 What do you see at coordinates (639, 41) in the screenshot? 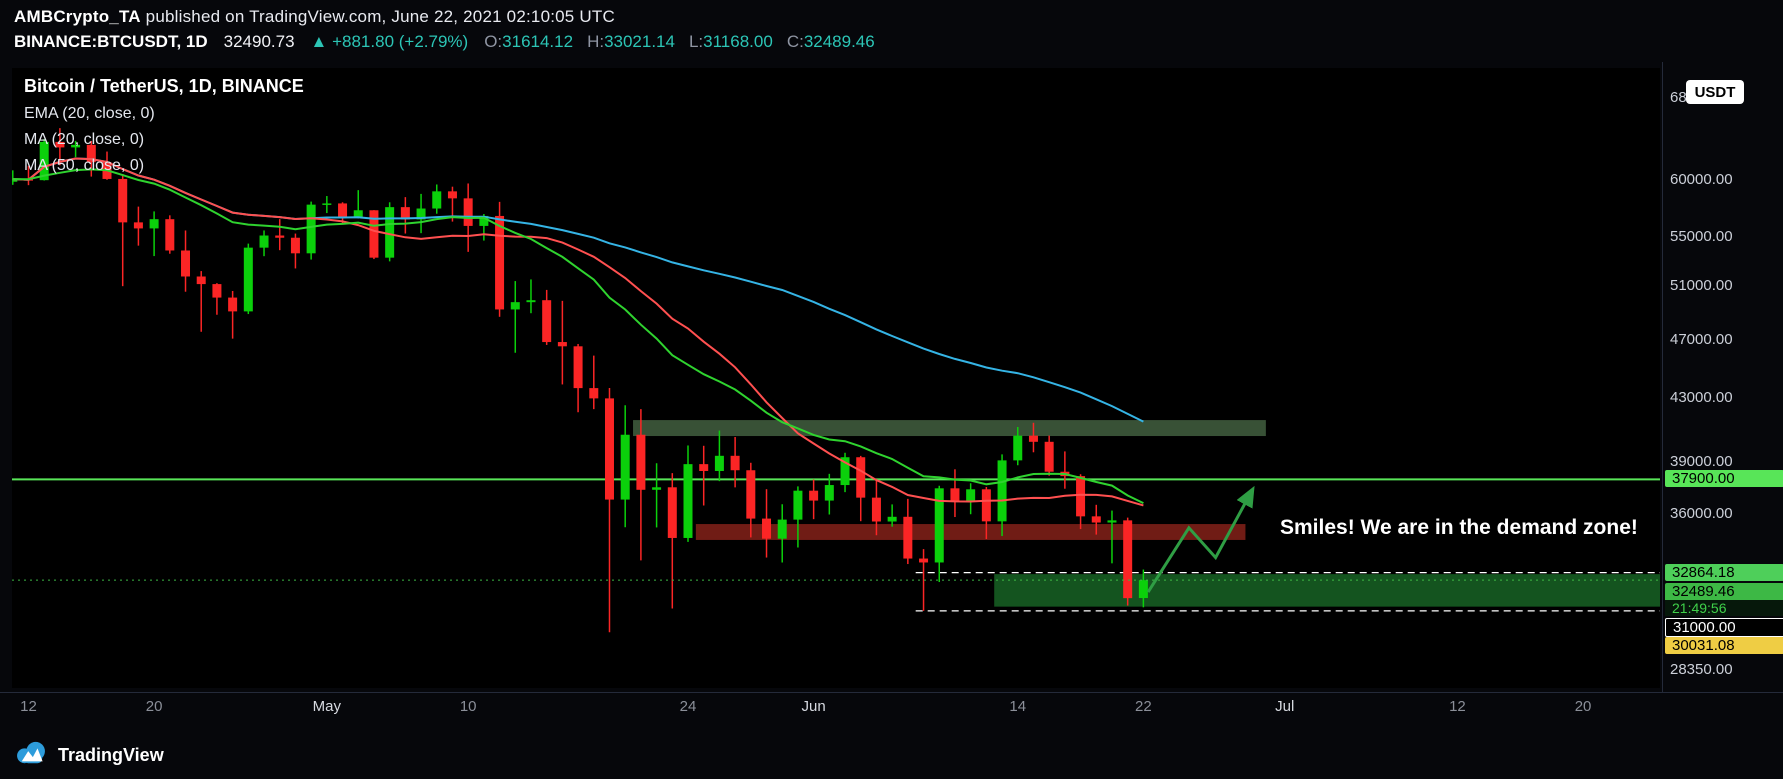
I see `high-value: 33021.14` at bounding box center [639, 41].